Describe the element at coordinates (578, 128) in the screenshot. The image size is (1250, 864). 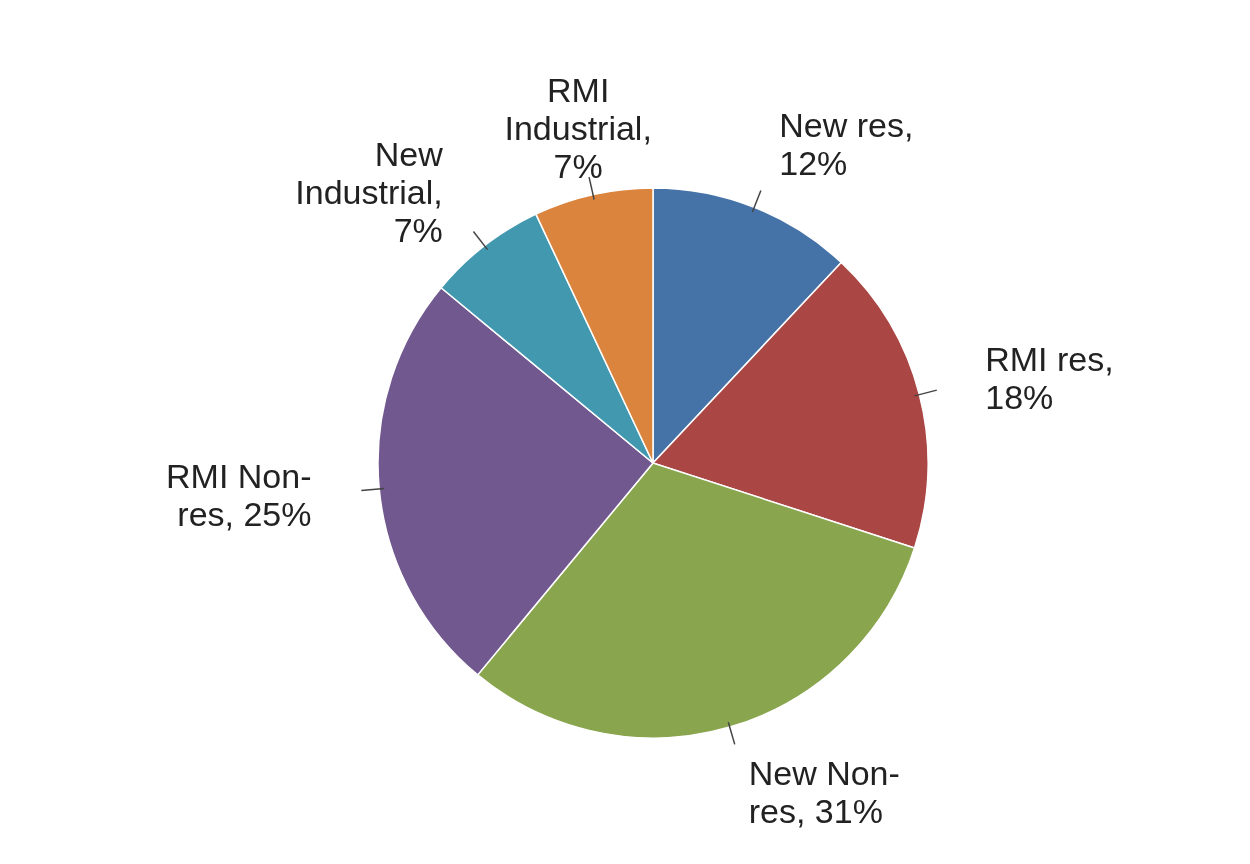
I see `slice-label: RMI Industrial, 7%` at that location.